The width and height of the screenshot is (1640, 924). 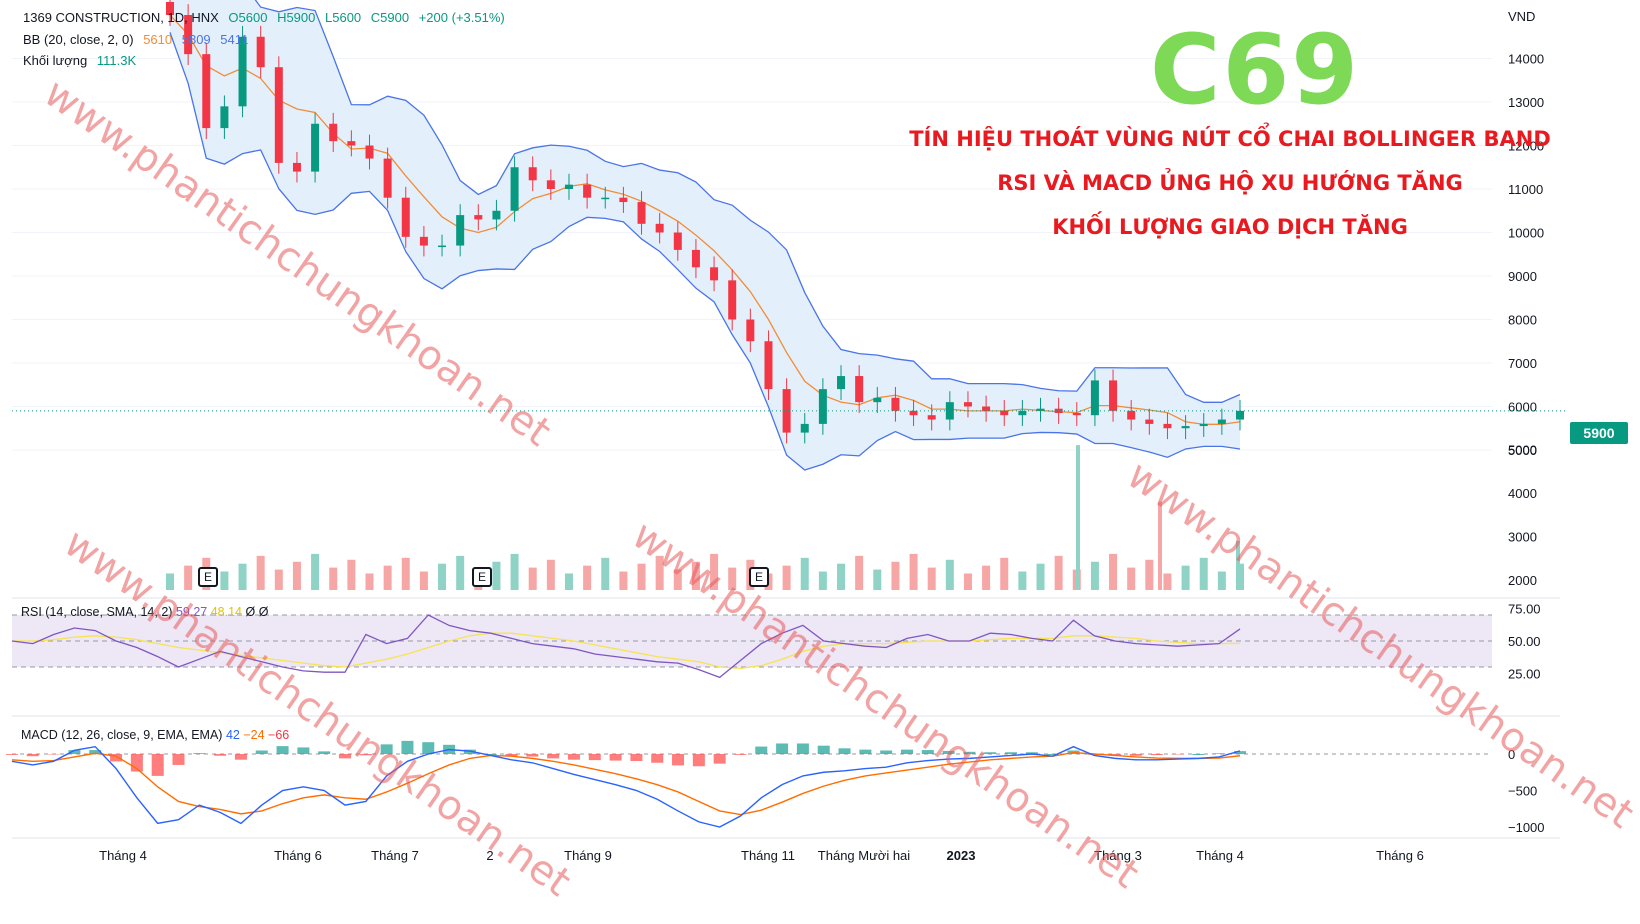 I want to click on rsi-upper-value: Ø, so click(x=250, y=612).